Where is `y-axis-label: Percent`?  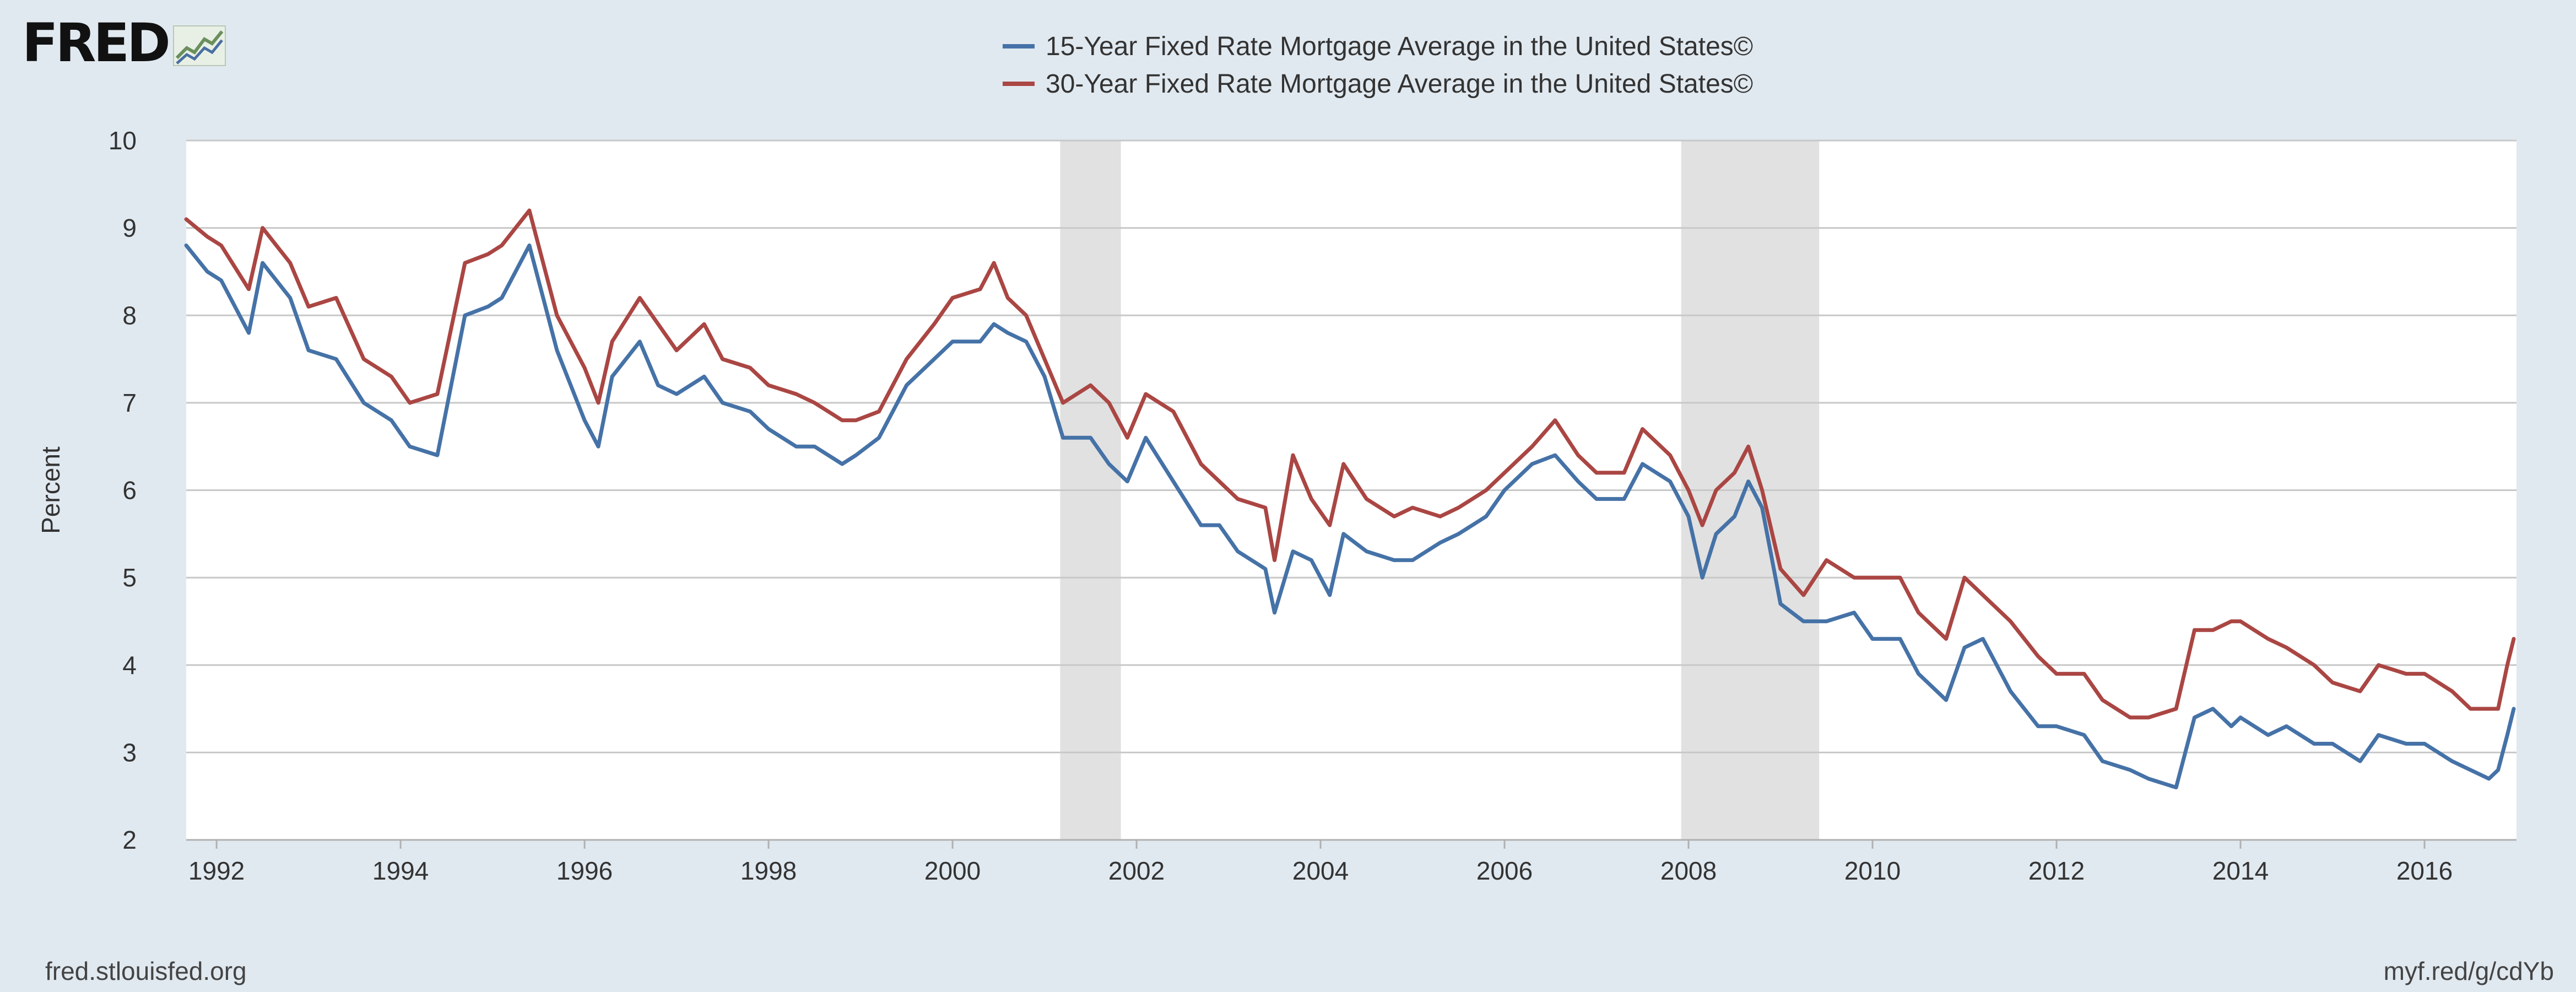 y-axis-label: Percent is located at coordinates (50, 490).